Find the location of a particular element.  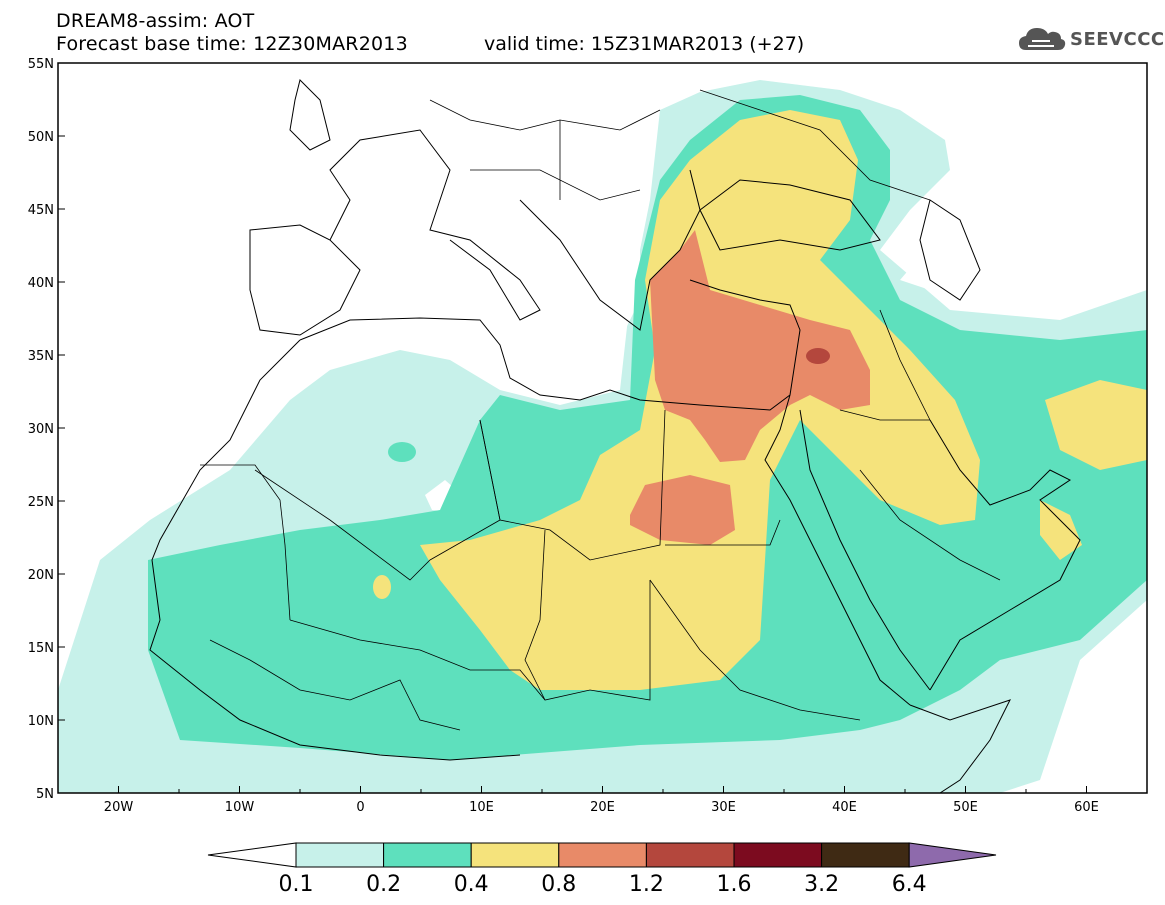

lat-tick-label: 45N is located at coordinates (41, 210).